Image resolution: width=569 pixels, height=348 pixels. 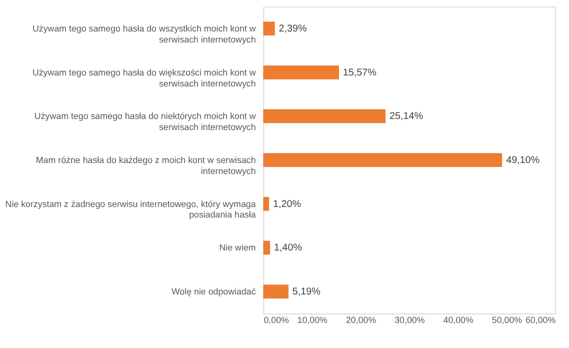 What do you see at coordinates (144, 34) in the screenshot?
I see `y-tick-label: Używam tego samego hasła do wszystkich moich kont w serwisach internetowych` at bounding box center [144, 34].